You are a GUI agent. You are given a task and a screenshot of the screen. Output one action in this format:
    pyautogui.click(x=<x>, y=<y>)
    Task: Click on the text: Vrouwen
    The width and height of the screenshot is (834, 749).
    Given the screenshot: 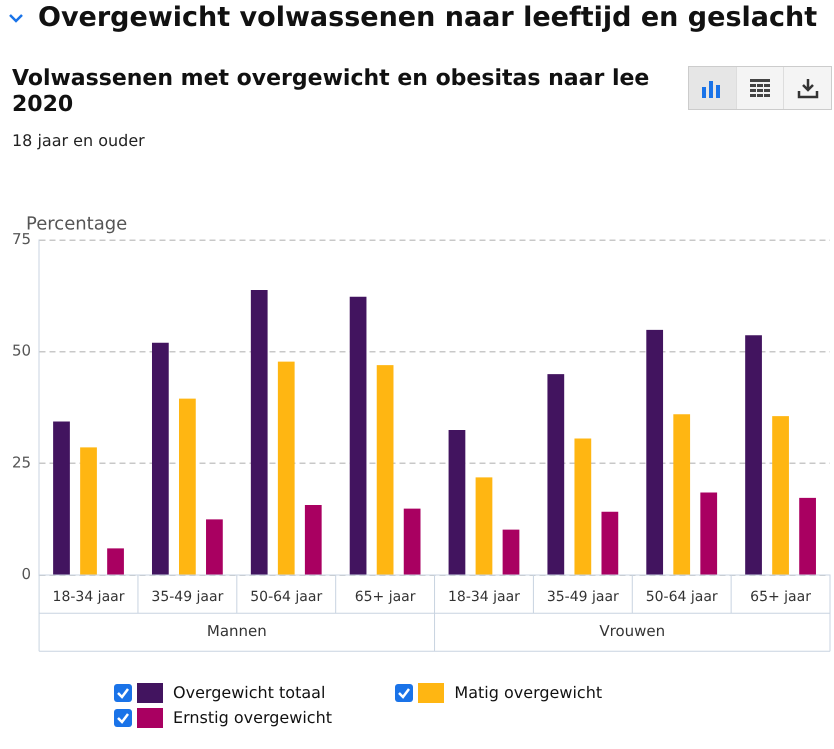 What is the action you would take?
    pyautogui.click(x=632, y=631)
    